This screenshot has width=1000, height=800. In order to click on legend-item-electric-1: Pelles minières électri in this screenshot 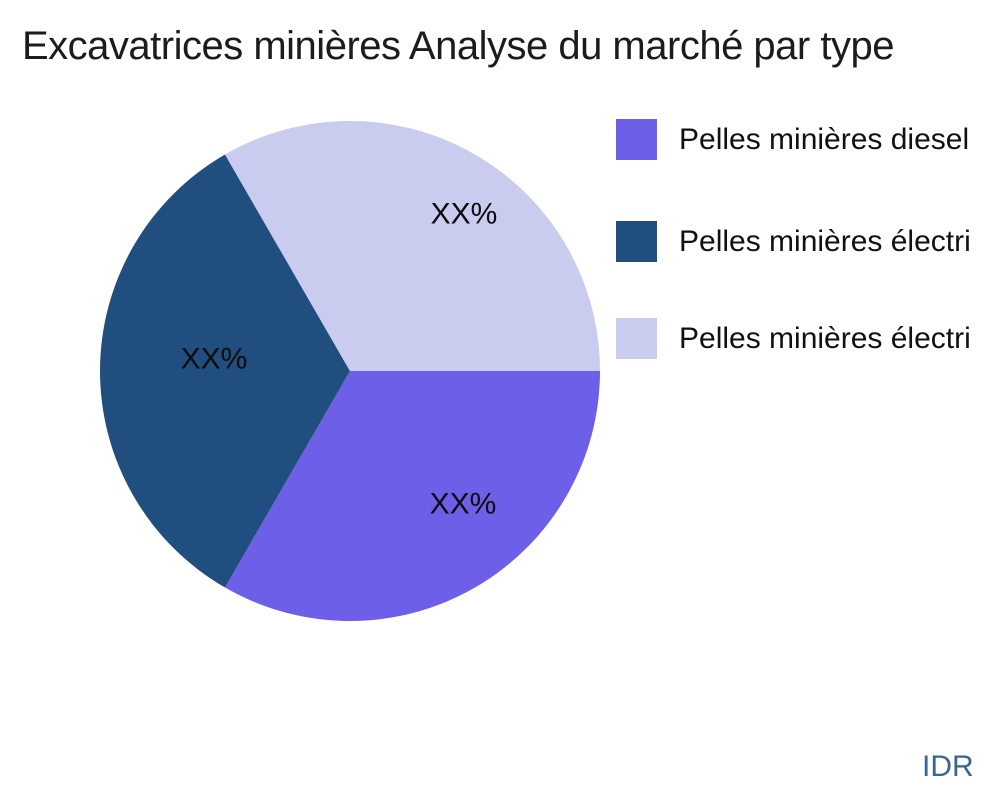, I will do `click(793, 241)`.